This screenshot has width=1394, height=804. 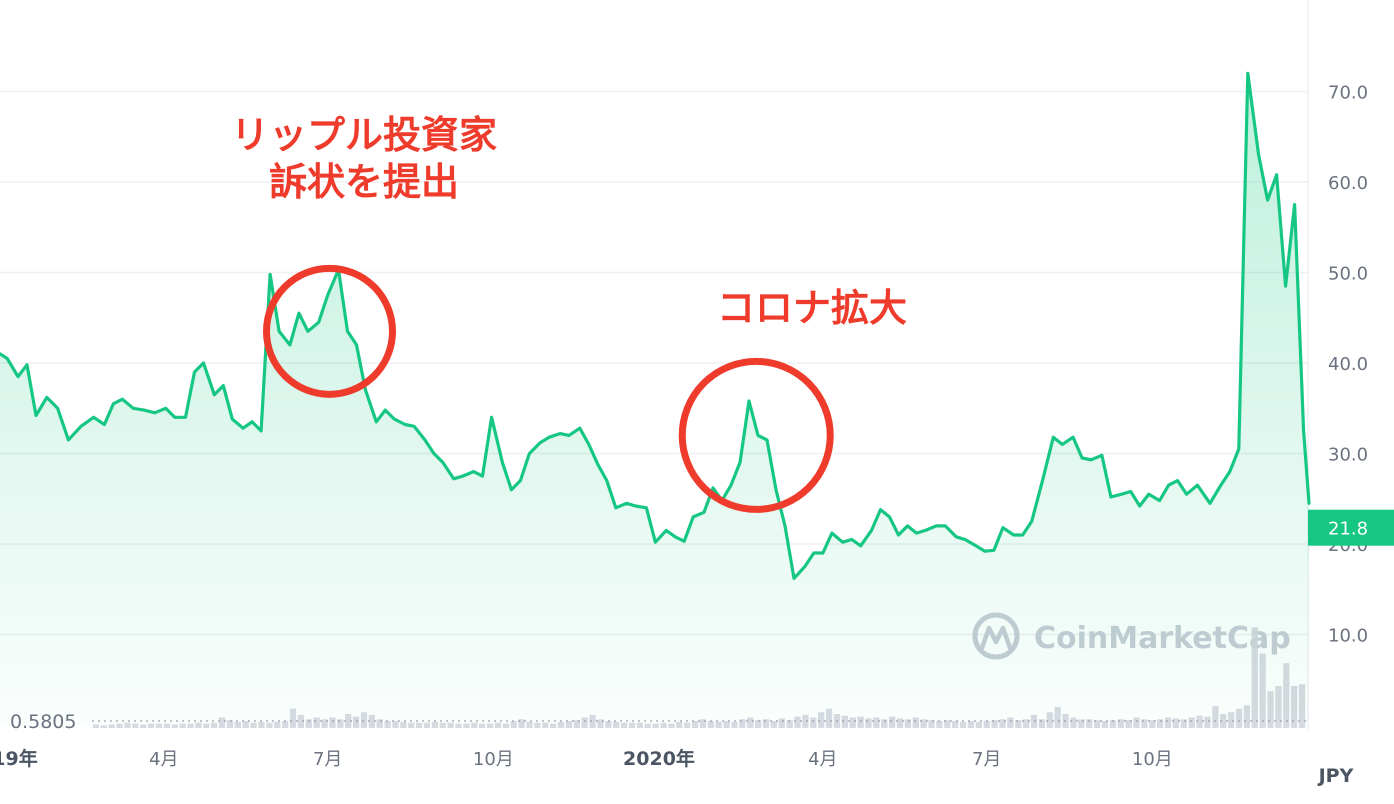 What do you see at coordinates (364, 135) in the screenshot?
I see `annotation-text: リップル投資家` at bounding box center [364, 135].